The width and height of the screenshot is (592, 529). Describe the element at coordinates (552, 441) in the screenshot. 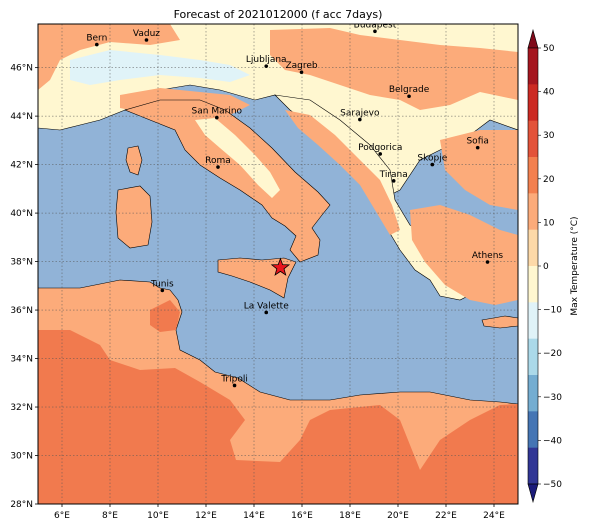

I see `colorbar-tick-label: −40` at that location.